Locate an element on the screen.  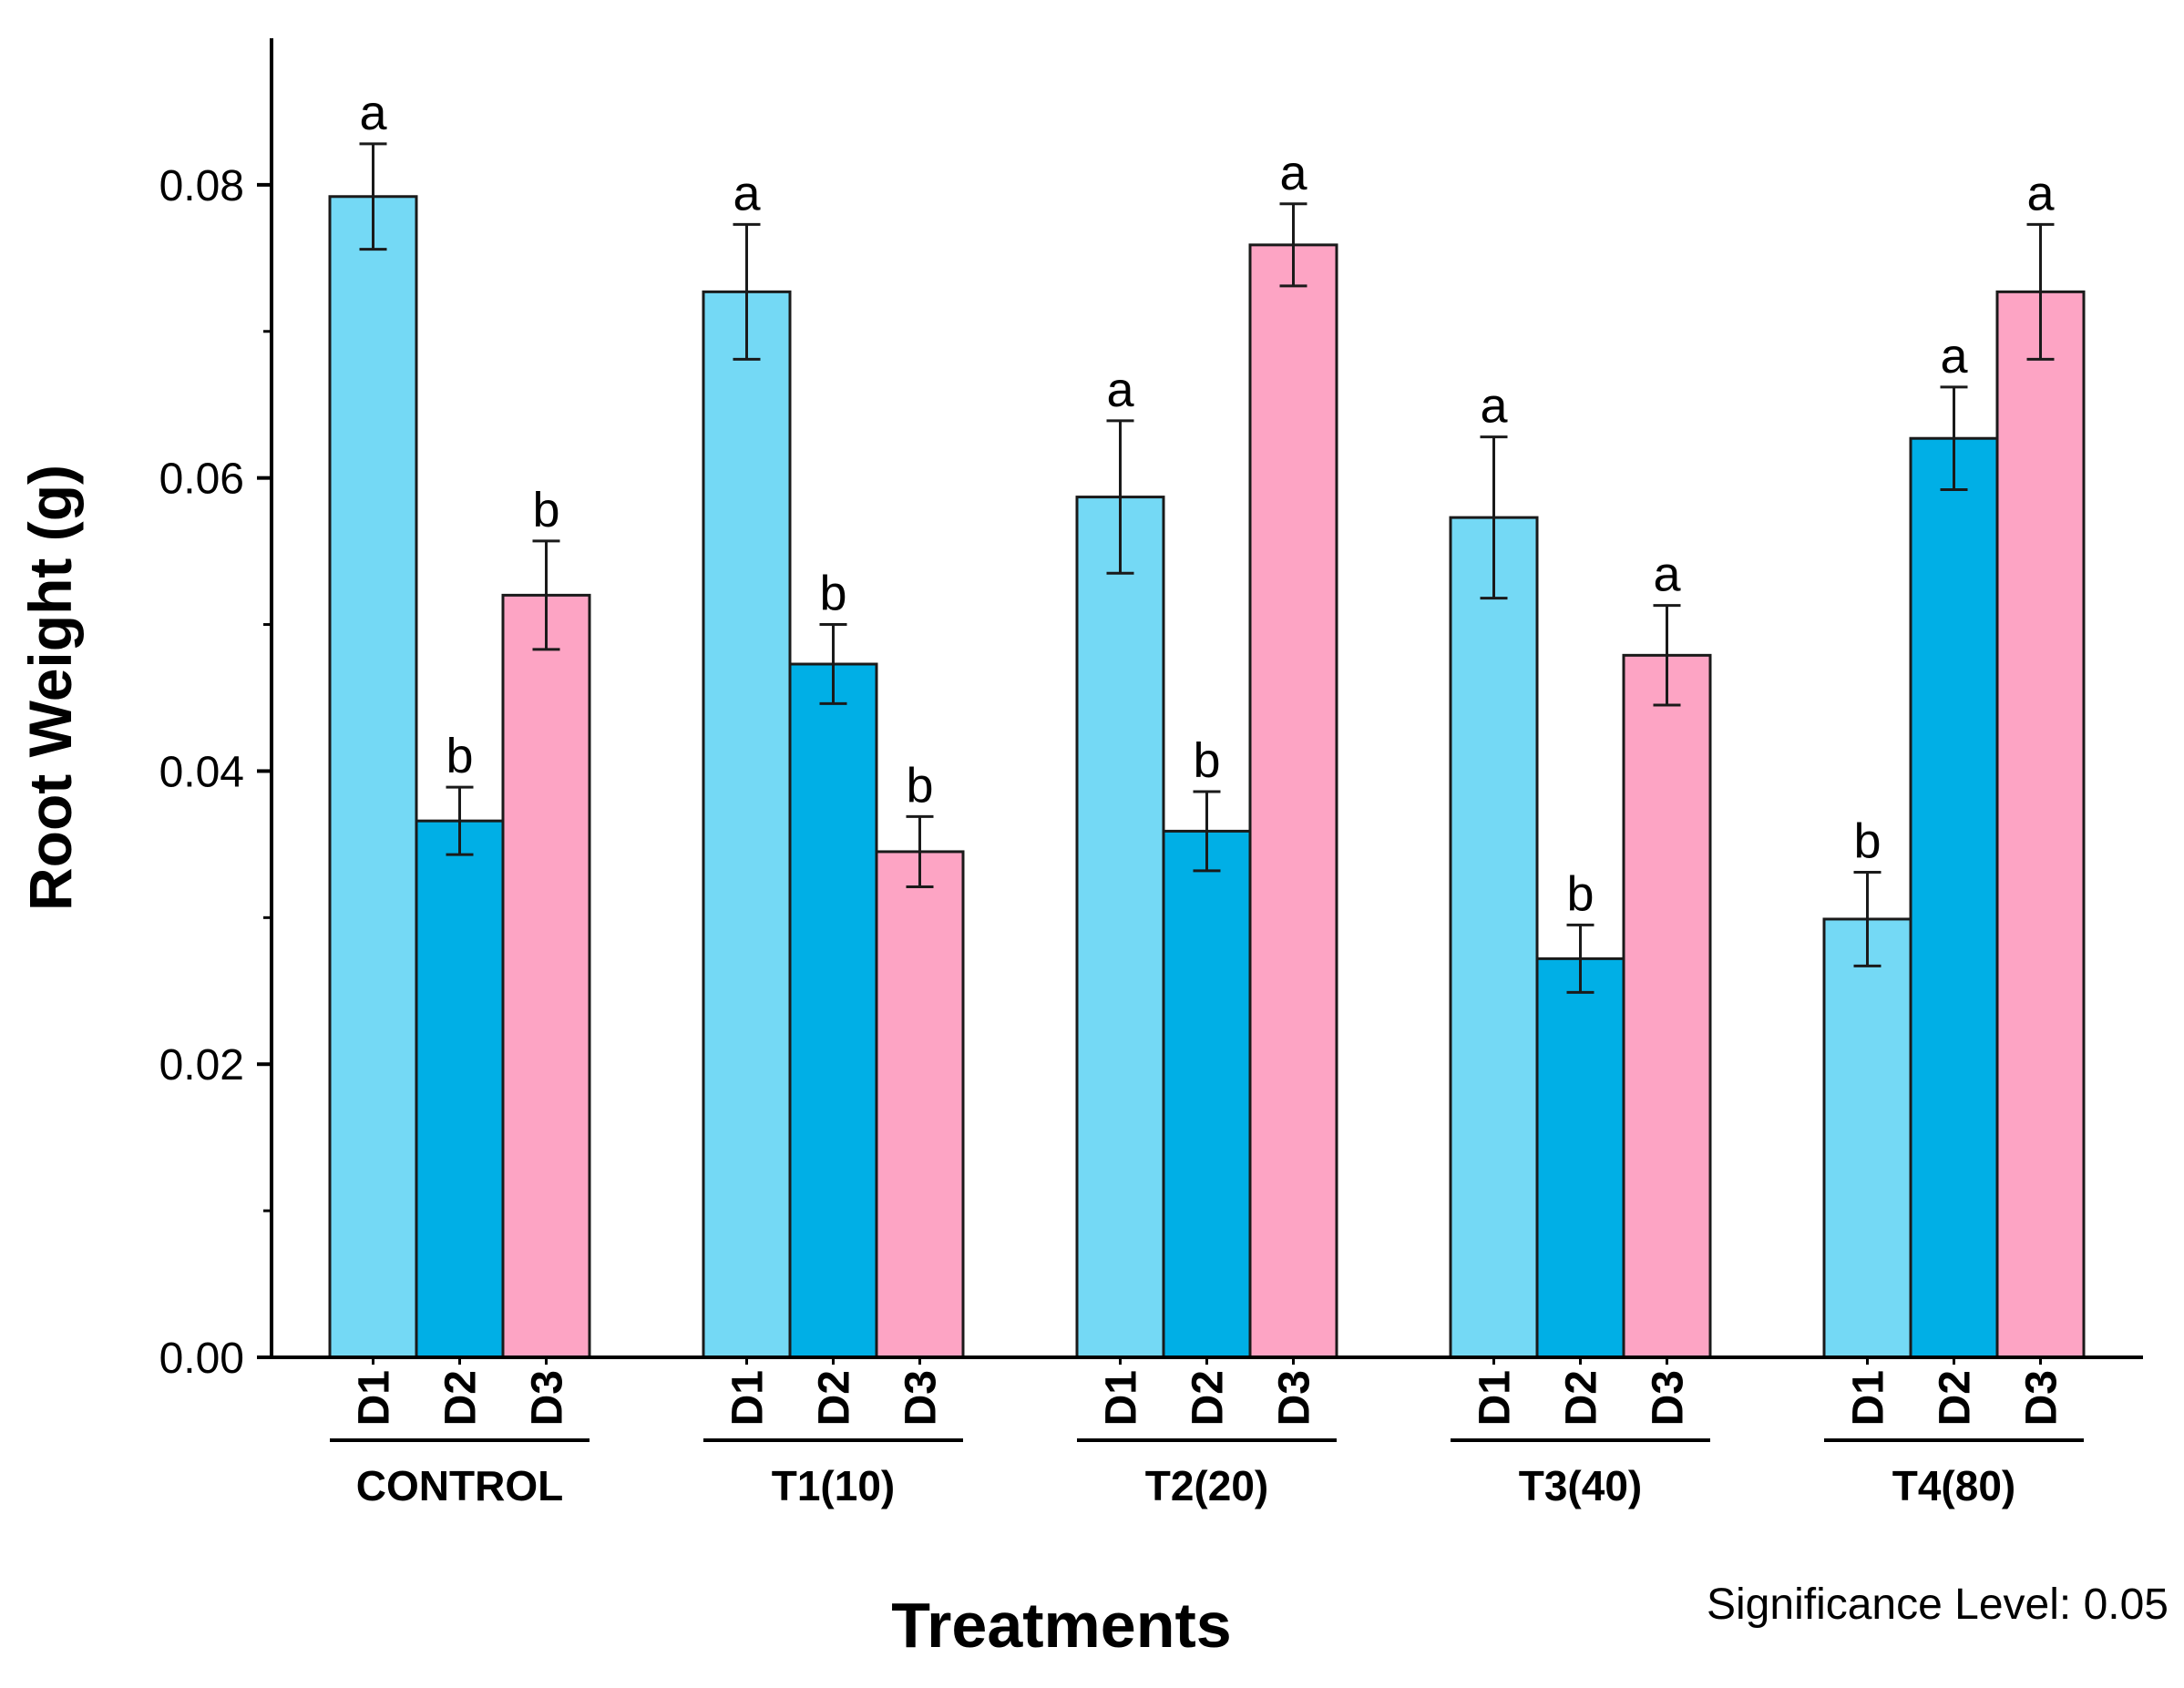
x-axis-title: Treatments is located at coordinates (1061, 1625).